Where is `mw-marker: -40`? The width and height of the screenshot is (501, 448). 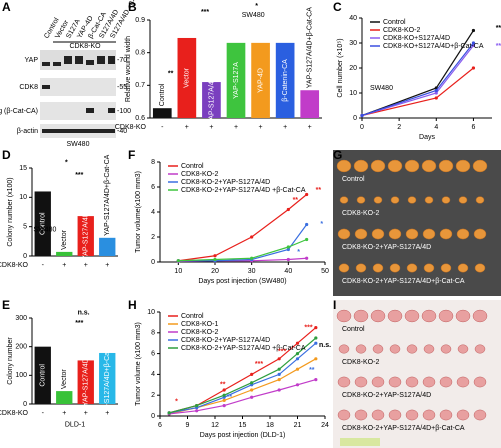 mw-marker: -40 is located at coordinates (122, 131).